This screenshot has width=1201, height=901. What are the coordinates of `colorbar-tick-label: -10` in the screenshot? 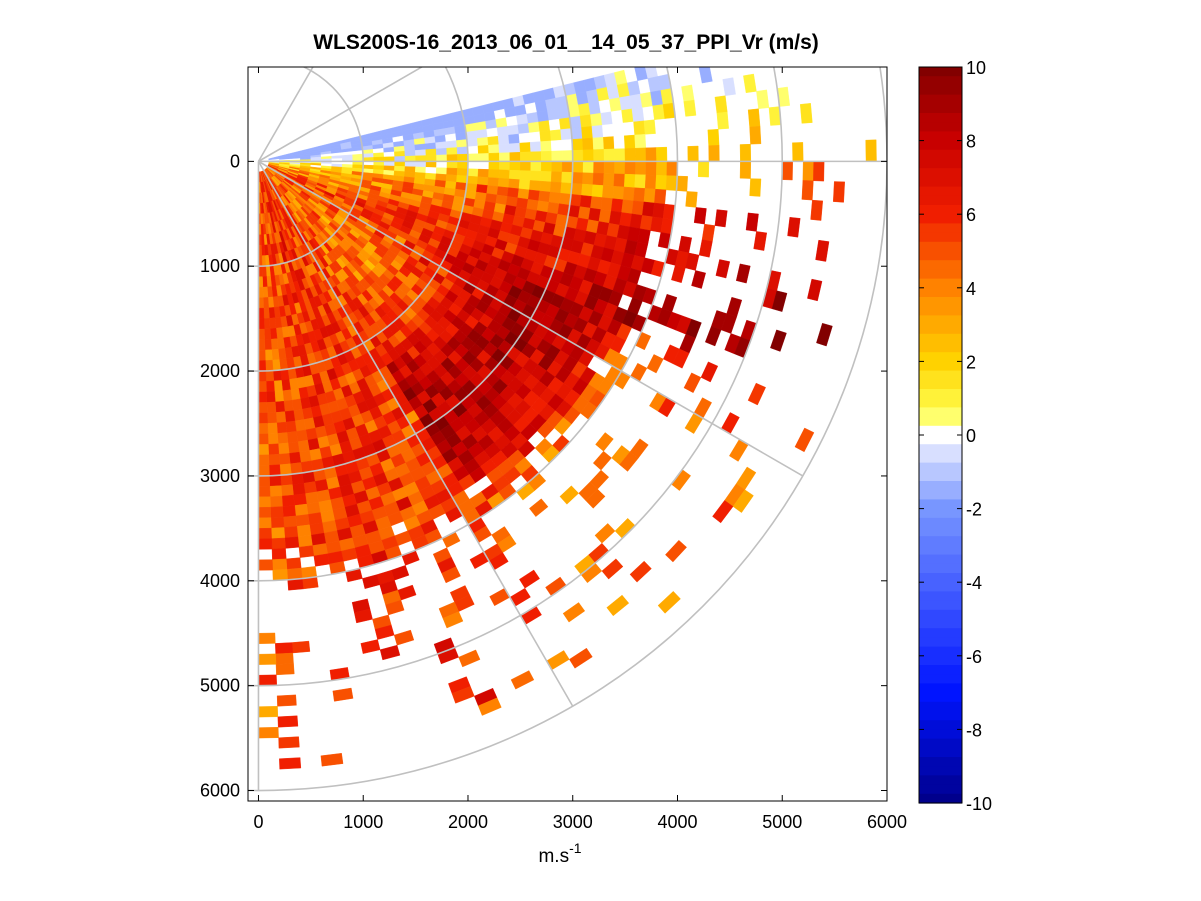 It's located at (979, 804).